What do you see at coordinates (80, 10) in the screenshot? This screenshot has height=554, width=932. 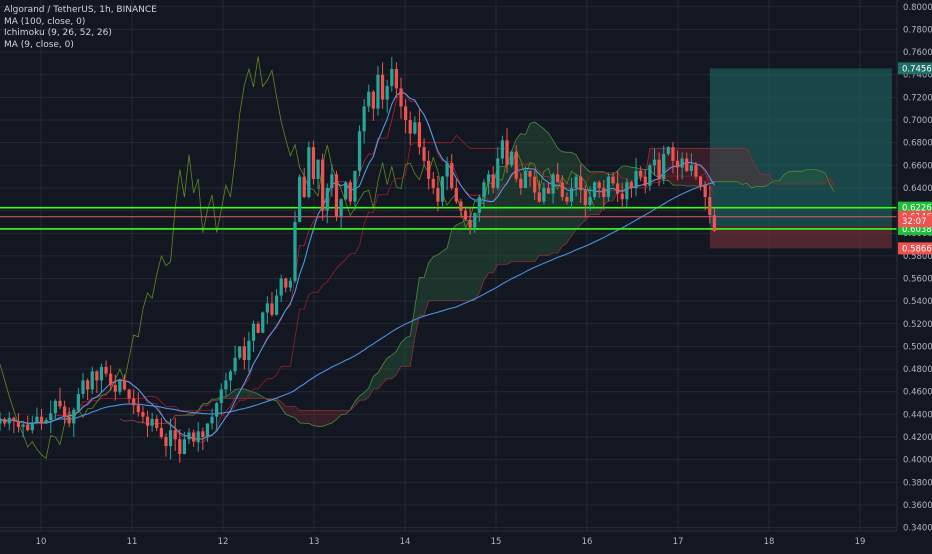 I see `legend-symbol-title: Algorand / TetherUS, 1h, BINANCE` at bounding box center [80, 10].